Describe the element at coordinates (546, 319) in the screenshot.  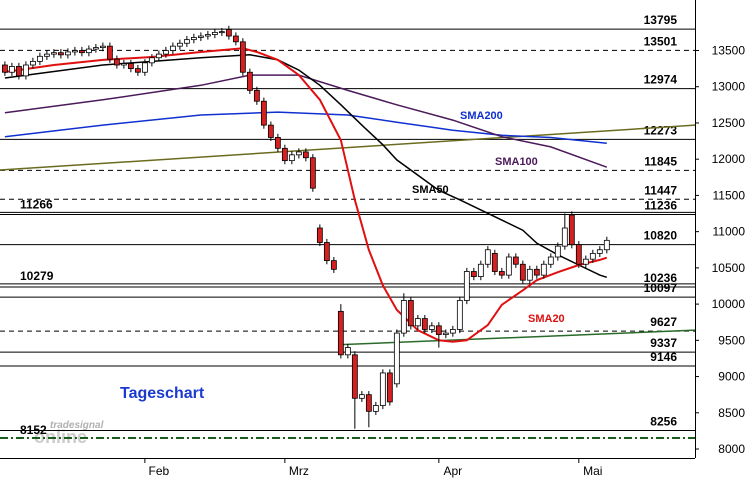
I see `series-label: SMA20` at that location.